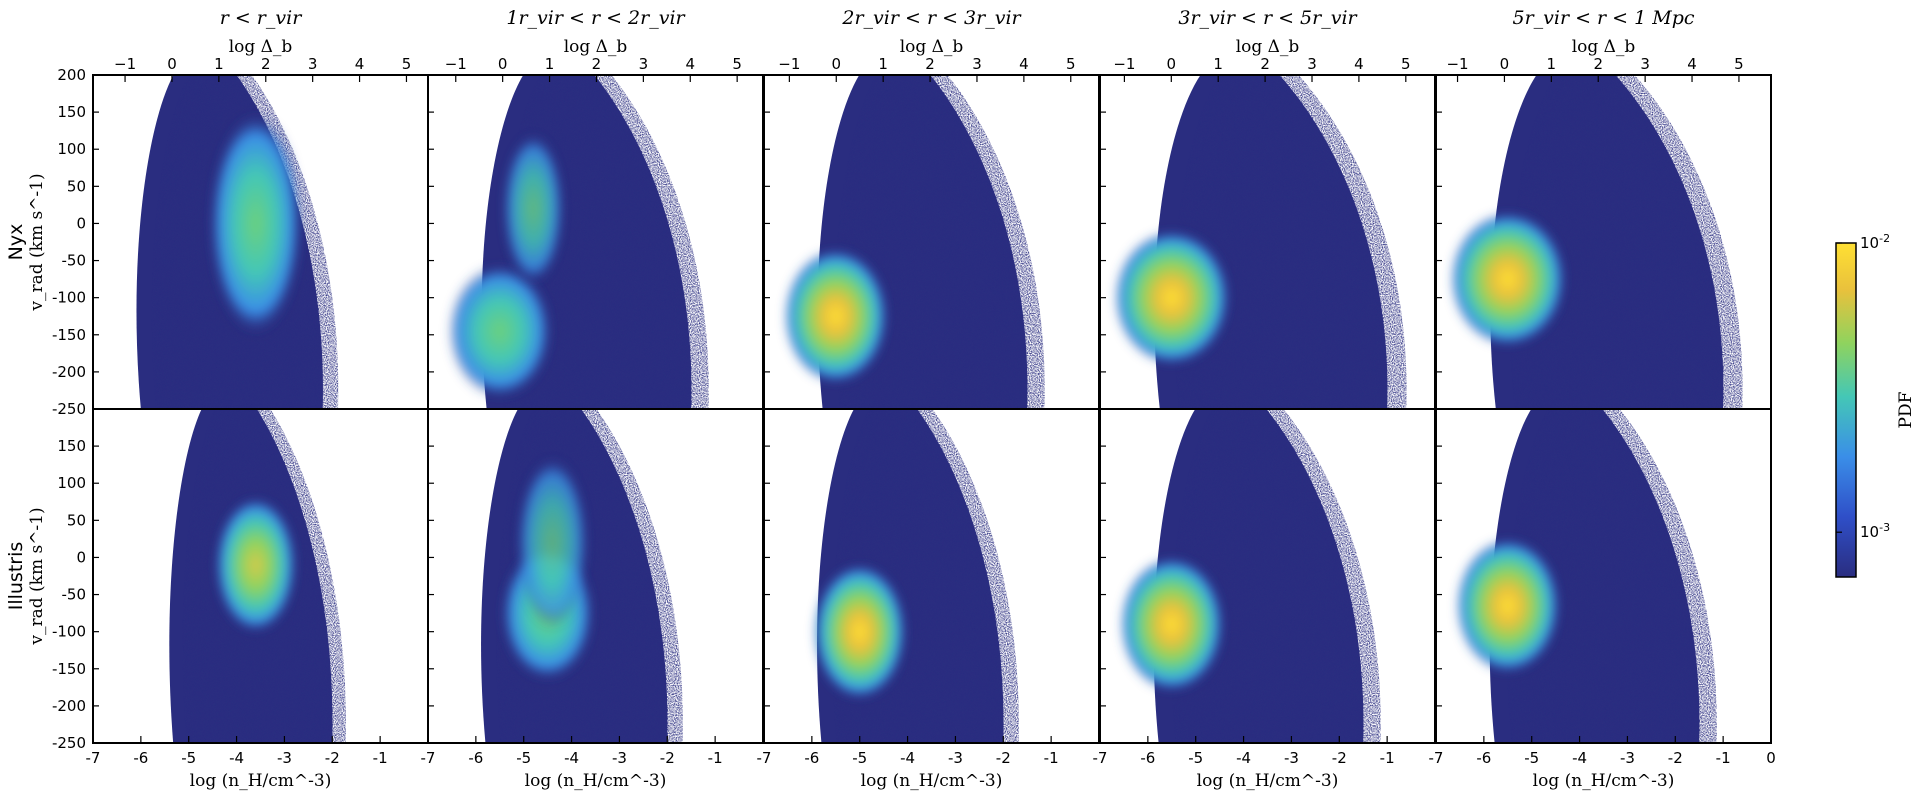 The height and width of the screenshot is (796, 1924). What do you see at coordinates (76, 186) in the screenshot?
I see `y-tick-label: 50` at bounding box center [76, 186].